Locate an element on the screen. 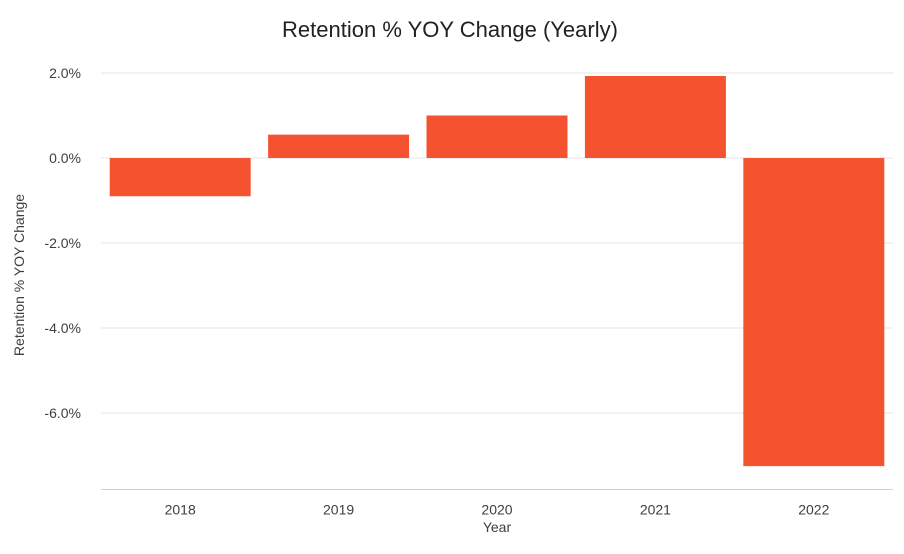 Image resolution: width=904 pixels, height=554 pixels. y-tick-label: -6.0% is located at coordinates (62, 413).